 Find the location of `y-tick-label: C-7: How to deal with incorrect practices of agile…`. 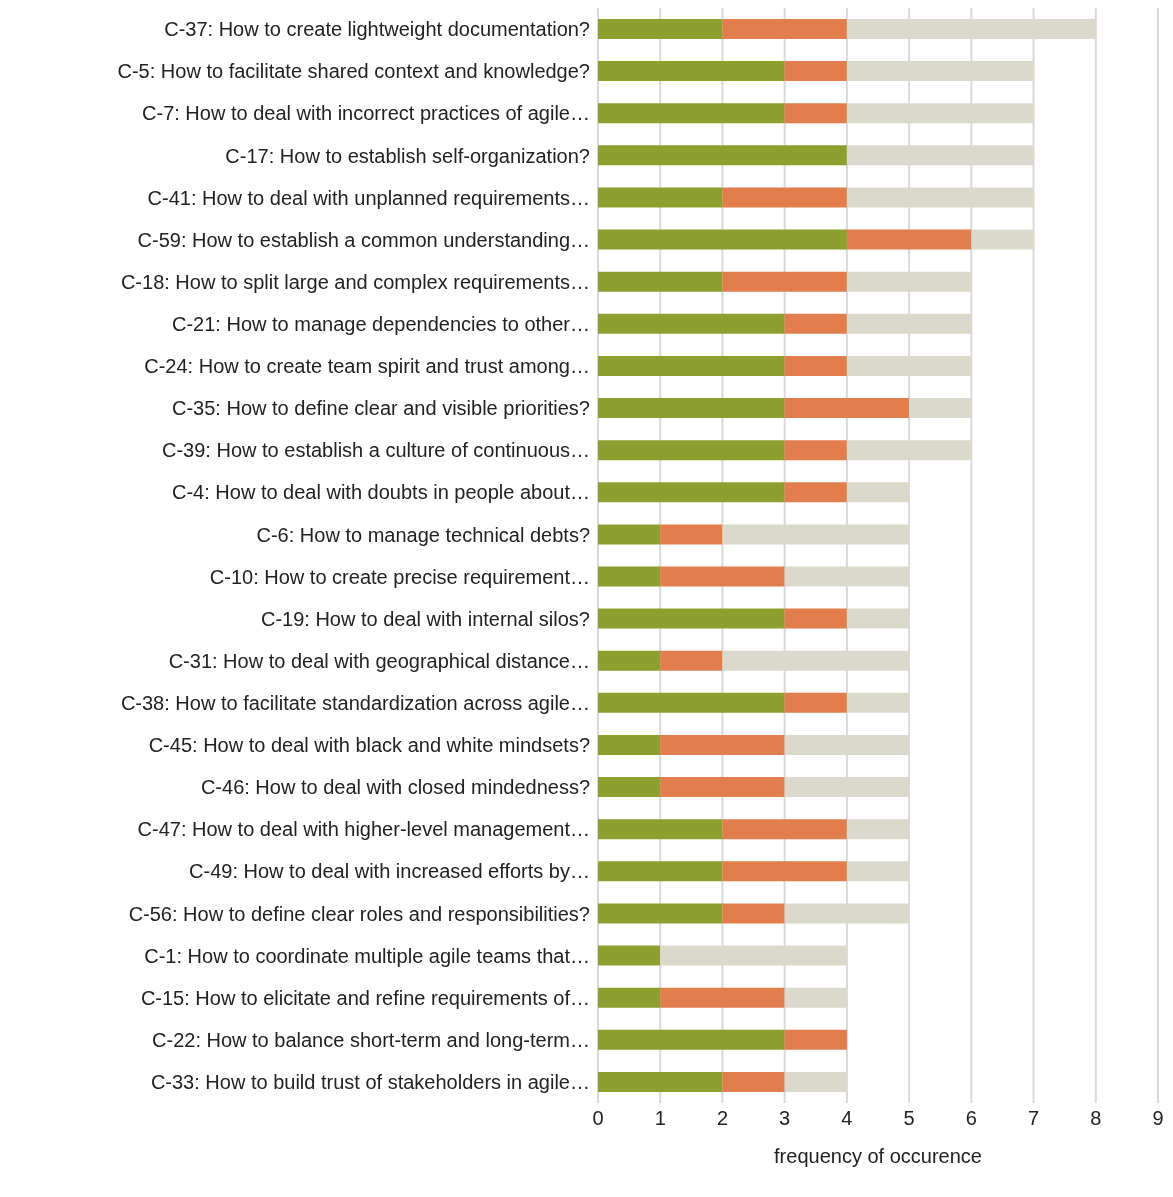

y-tick-label: C-7: How to deal with incorrect practices of agile… is located at coordinates (366, 113).